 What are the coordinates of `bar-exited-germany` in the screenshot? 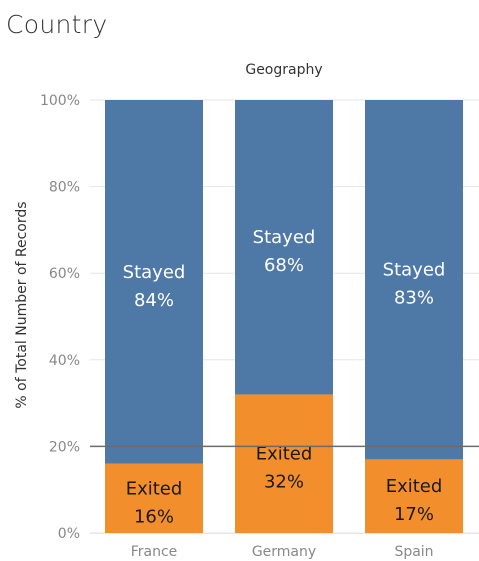 It's located at (284, 463).